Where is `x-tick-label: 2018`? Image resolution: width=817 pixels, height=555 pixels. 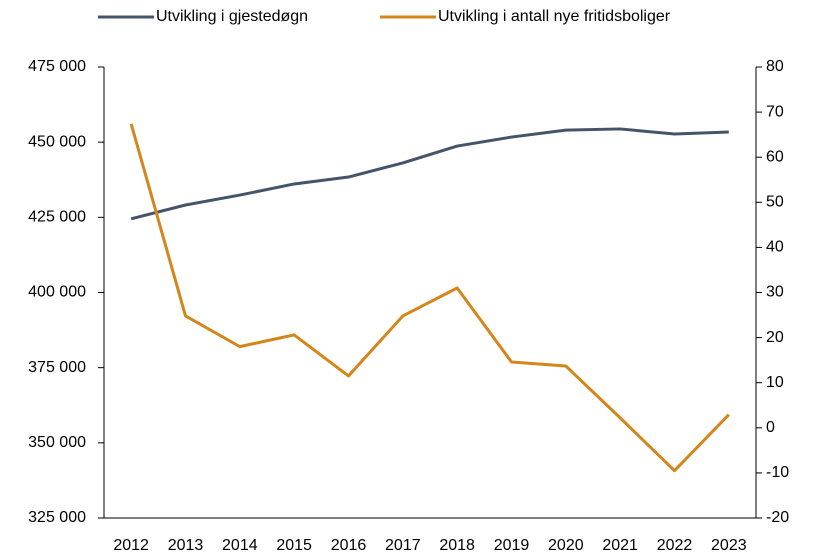
x-tick-label: 2018 is located at coordinates (457, 545).